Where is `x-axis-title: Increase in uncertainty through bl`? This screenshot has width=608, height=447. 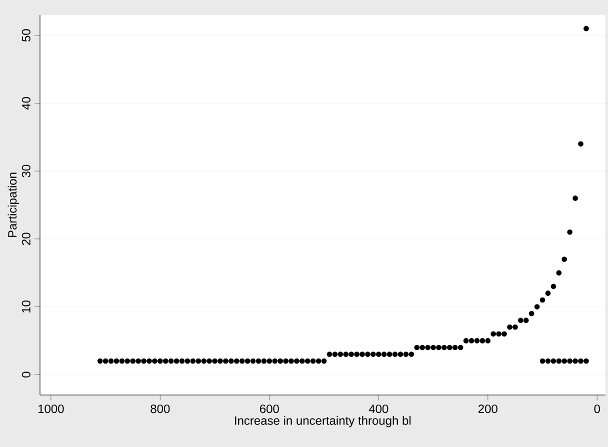
x-axis-title: Increase in uncertainty through bl is located at coordinates (323, 422).